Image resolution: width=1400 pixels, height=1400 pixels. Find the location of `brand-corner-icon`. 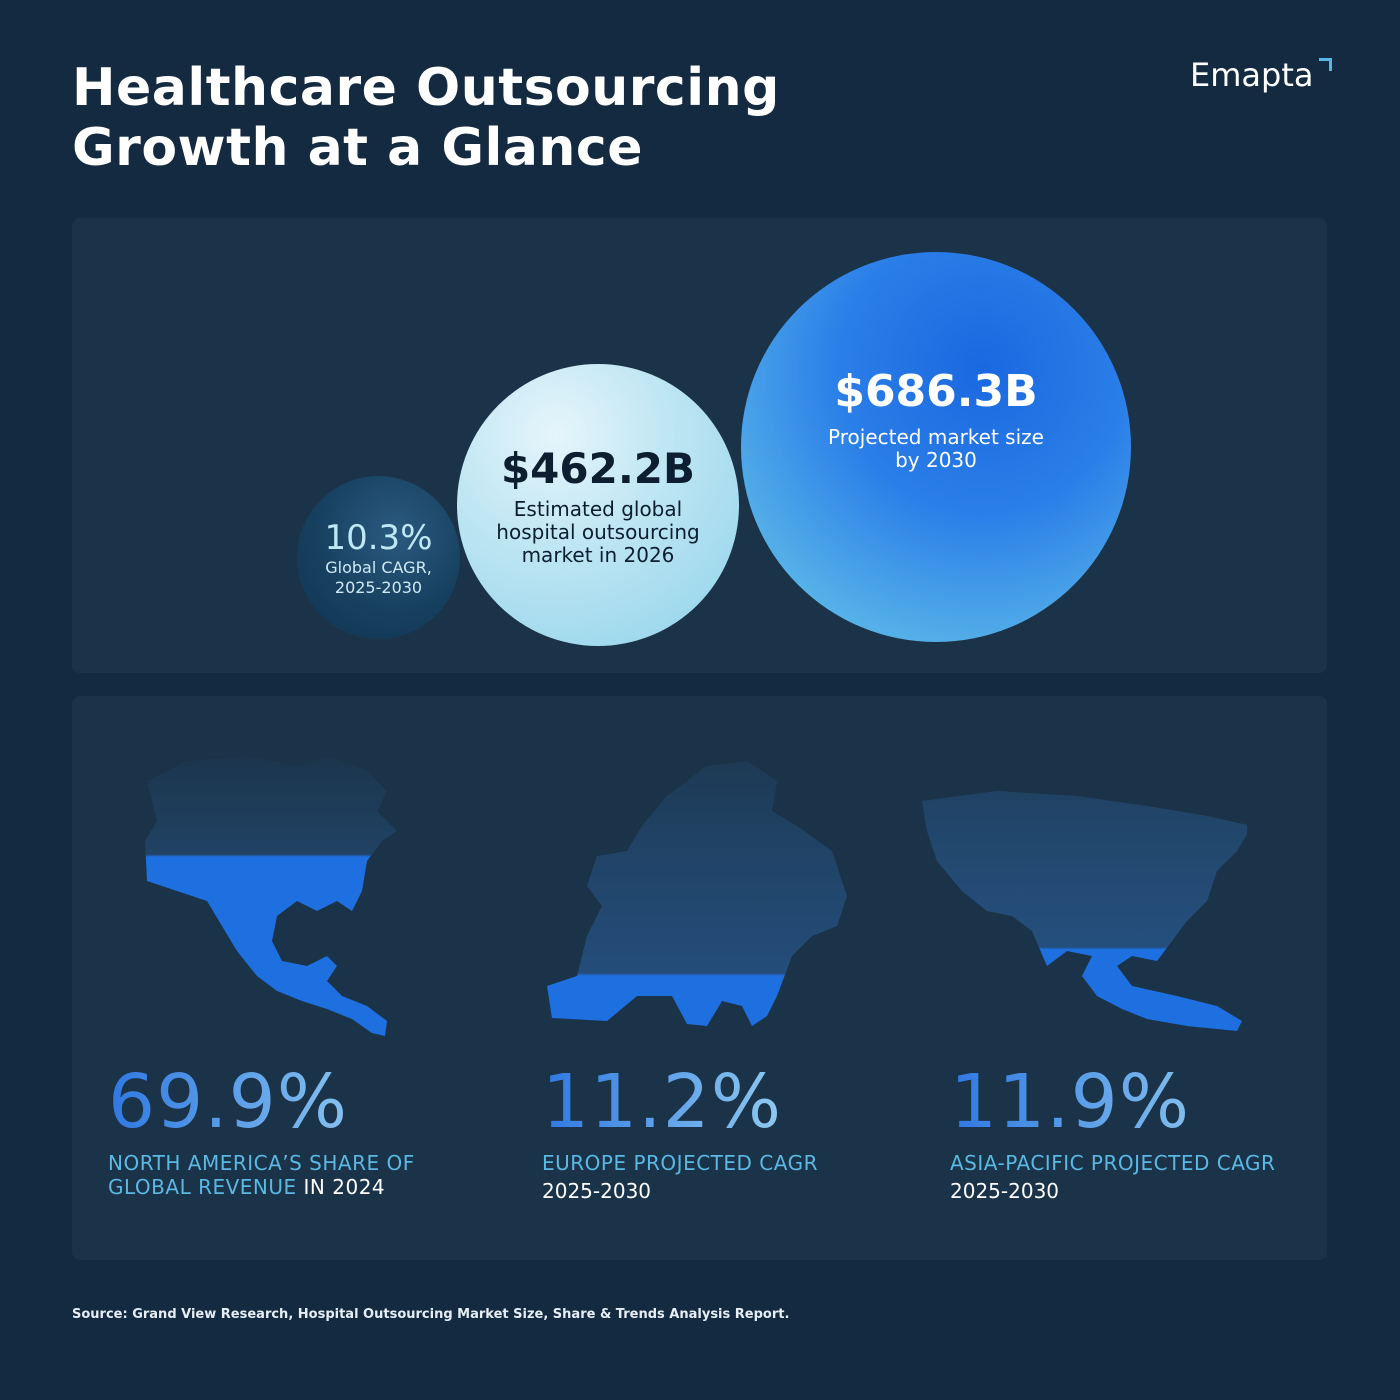

brand-corner-icon is located at coordinates (1325, 64).